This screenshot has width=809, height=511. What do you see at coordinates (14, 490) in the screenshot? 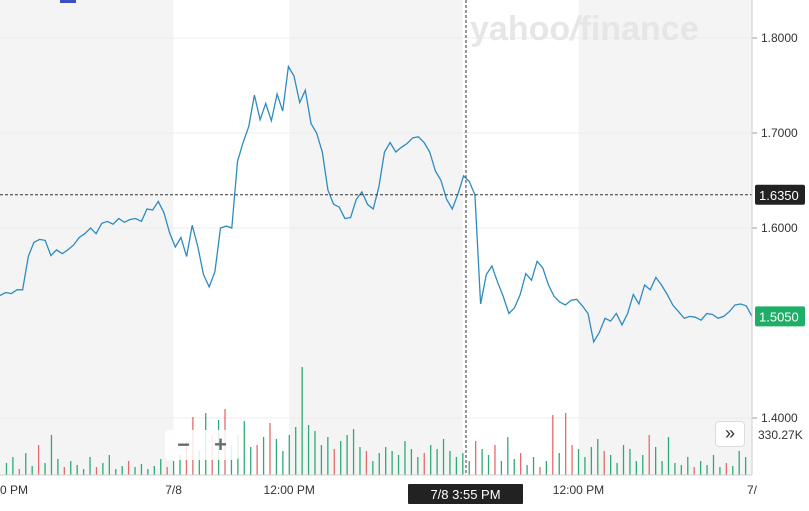
I see `x-tick-label: 0 PM` at bounding box center [14, 490].